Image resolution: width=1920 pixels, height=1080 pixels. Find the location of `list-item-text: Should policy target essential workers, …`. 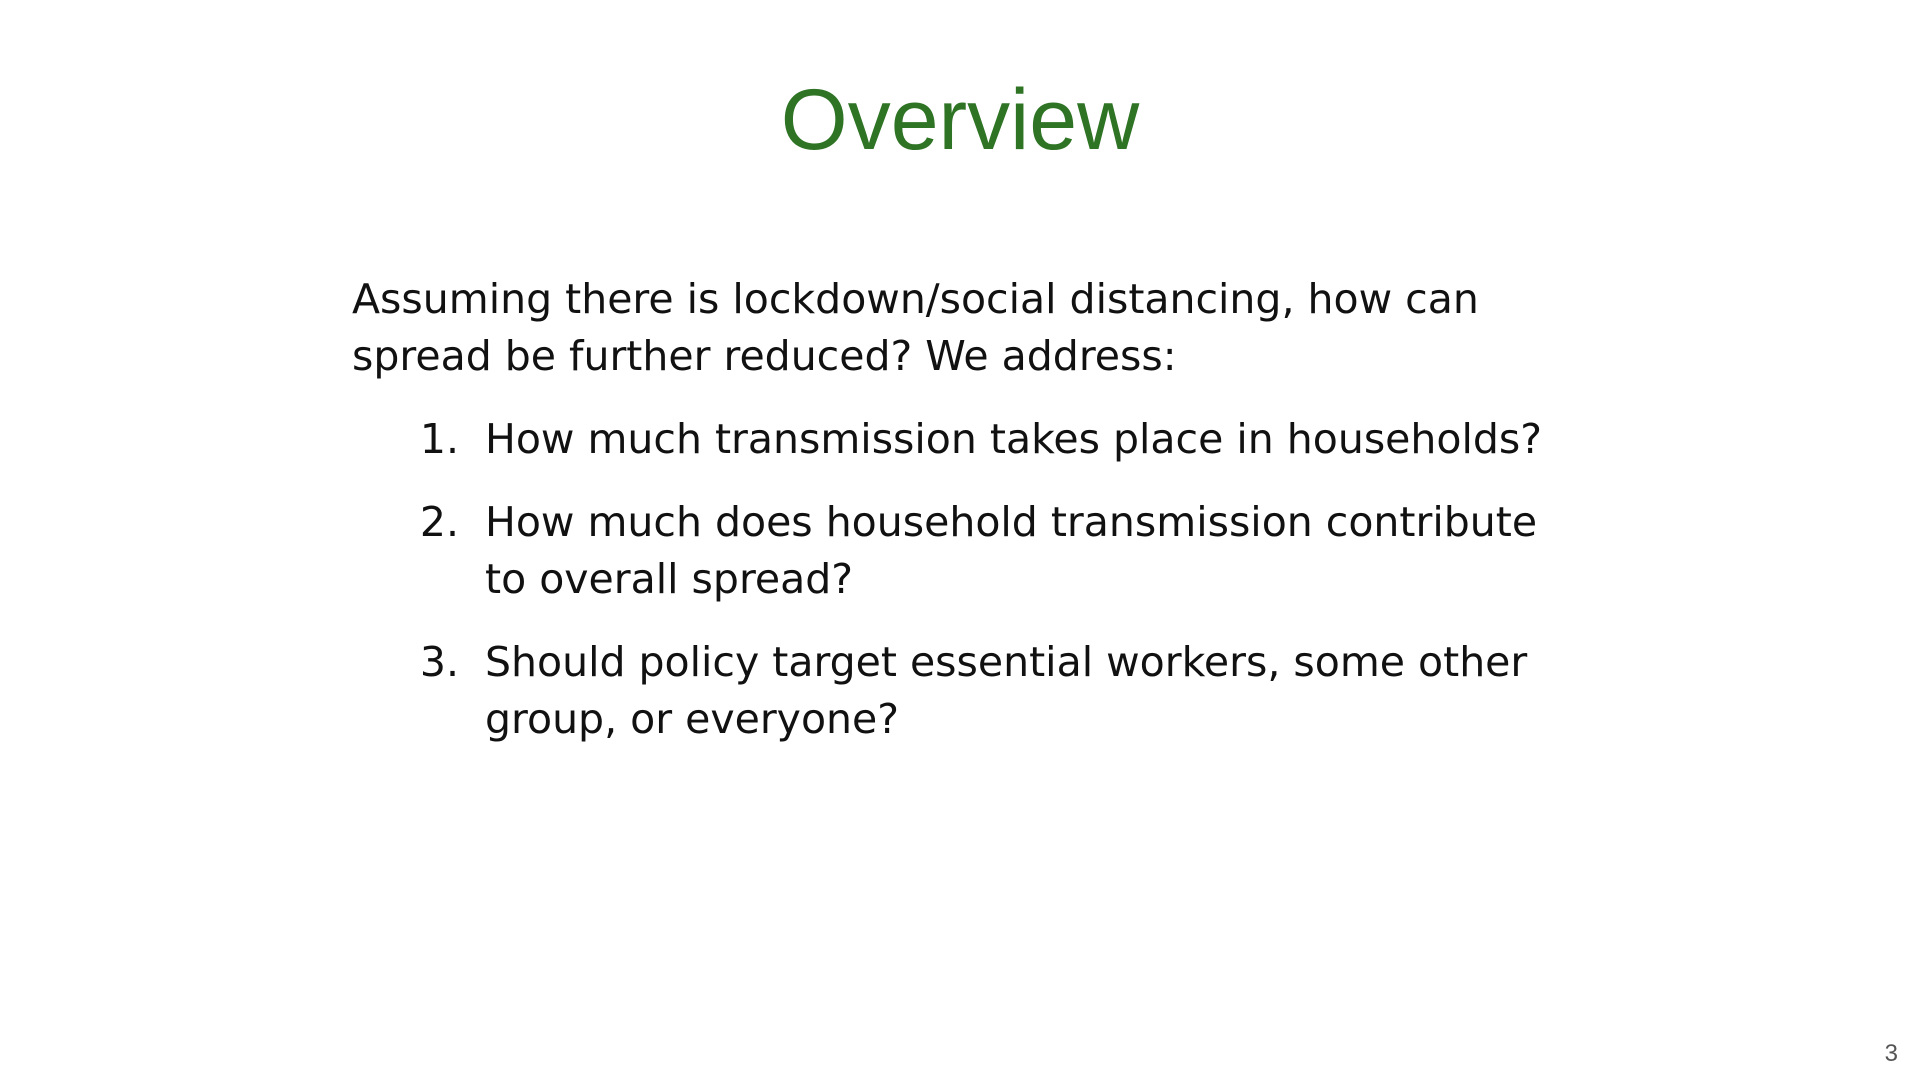

list-item-text: Should policy target essential workers, … is located at coordinates (1006, 690).